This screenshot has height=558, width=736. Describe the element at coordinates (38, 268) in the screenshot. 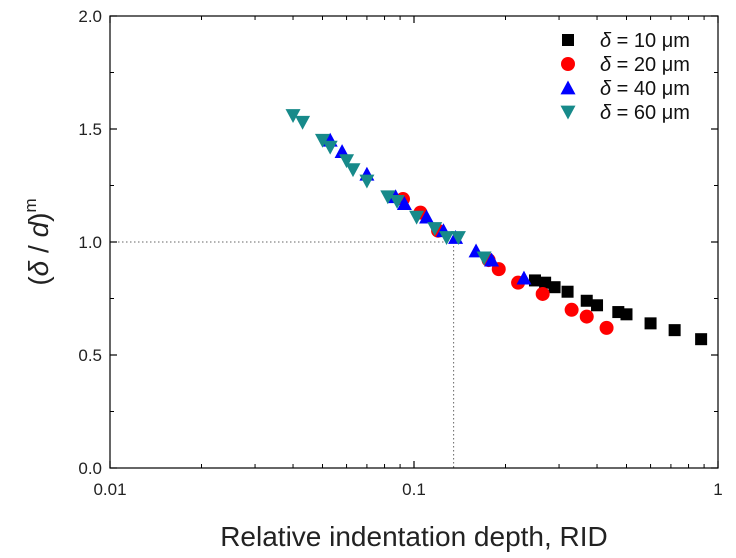

I see `y-title-delta: δ` at that location.